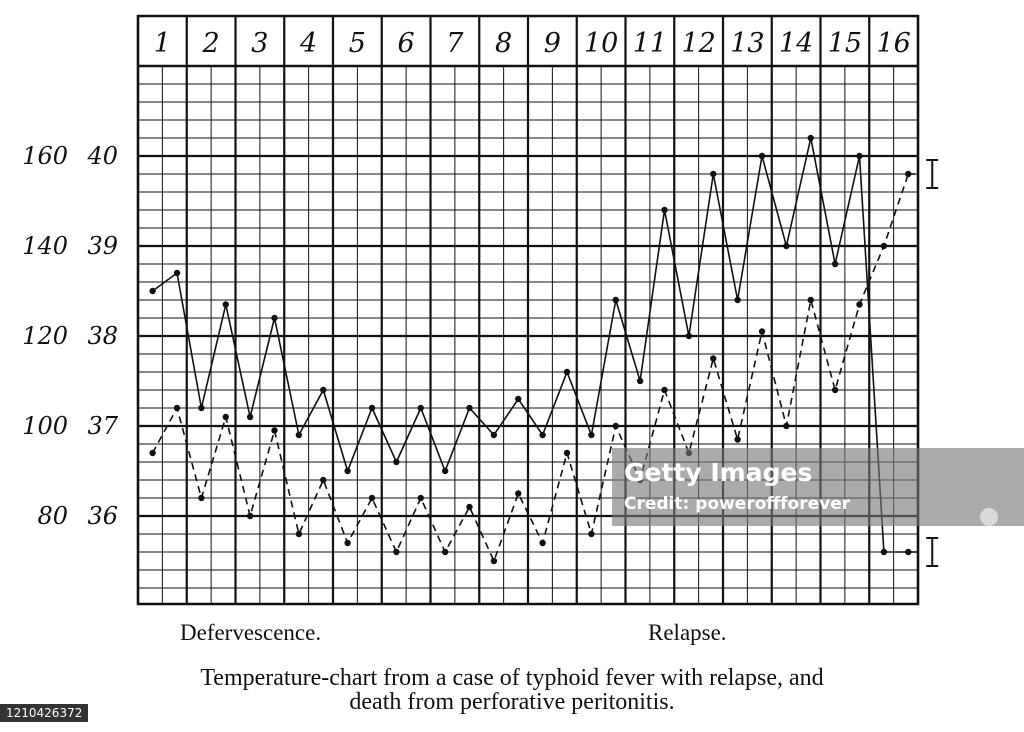  What do you see at coordinates (989, 517) in the screenshot?
I see `watermark-dot-icon` at bounding box center [989, 517].